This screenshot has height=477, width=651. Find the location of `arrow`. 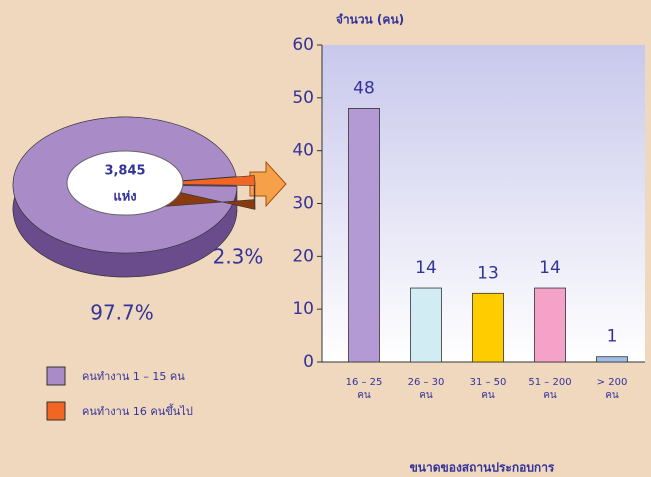

arrow is located at coordinates (268, 184).